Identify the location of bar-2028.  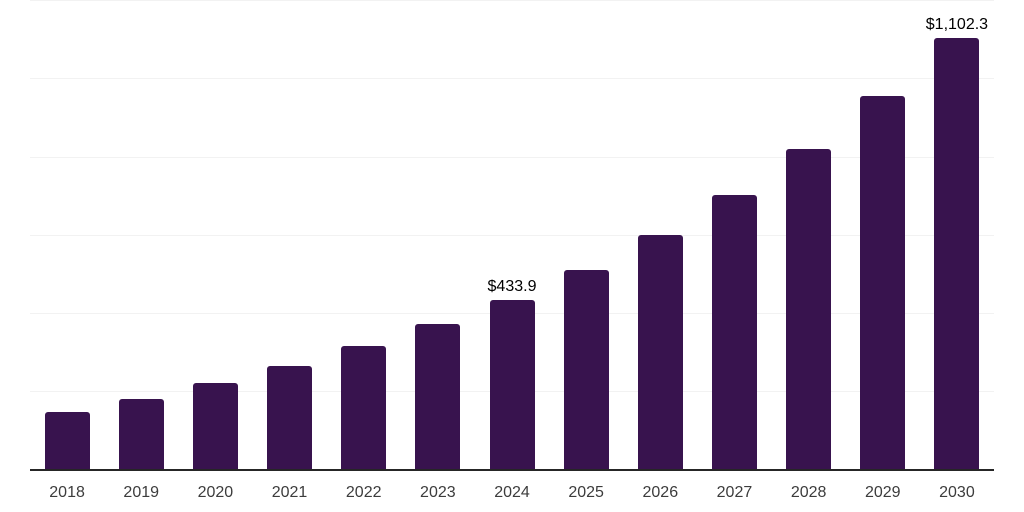
(809, 309).